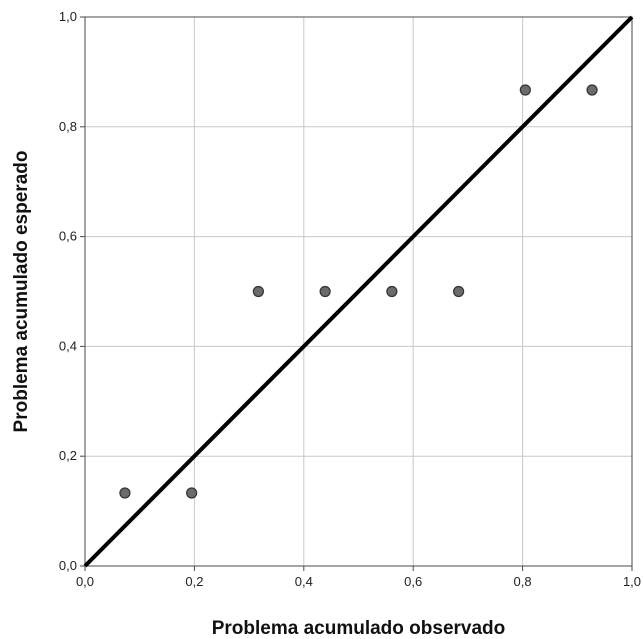 The image size is (643, 639). Describe the element at coordinates (68, 345) in the screenshot. I see `y-tick-label: 0,4` at that location.